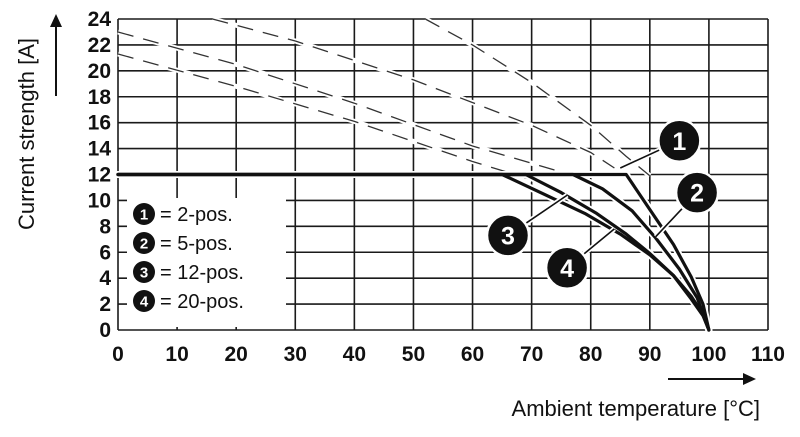 Image resolution: width=800 pixels, height=437 pixels. I want to click on legend-label: = 5-pos., so click(196, 244).